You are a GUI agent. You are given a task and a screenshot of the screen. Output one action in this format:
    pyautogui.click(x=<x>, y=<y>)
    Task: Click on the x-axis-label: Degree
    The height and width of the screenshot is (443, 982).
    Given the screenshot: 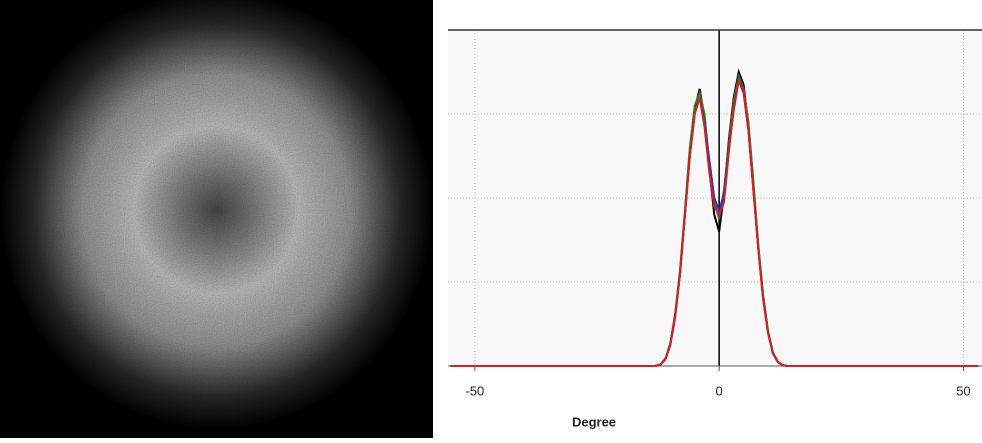 What is the action you would take?
    pyautogui.click(x=594, y=421)
    